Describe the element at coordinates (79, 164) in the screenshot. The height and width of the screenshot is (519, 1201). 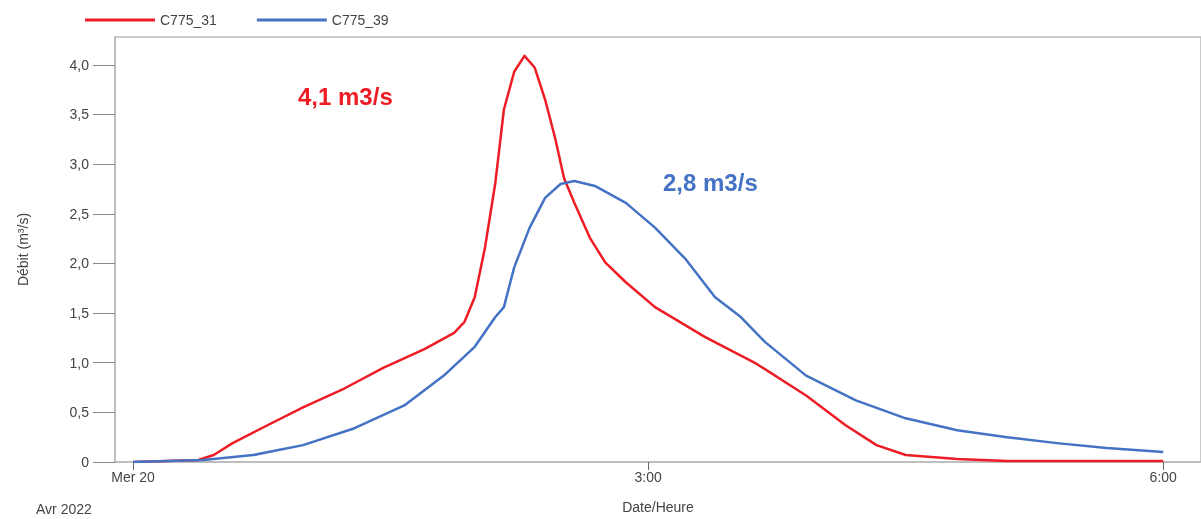
I see `y-tick-label: 3,0` at that location.